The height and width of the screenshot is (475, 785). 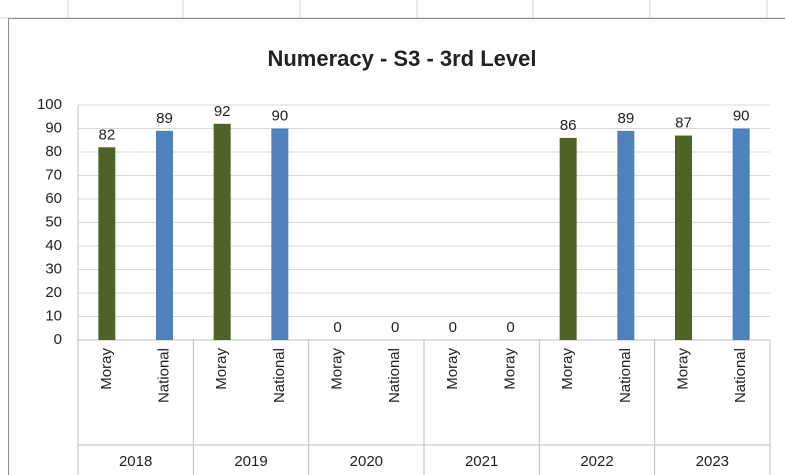 I want to click on y-tick-label: 90, so click(x=53, y=127).